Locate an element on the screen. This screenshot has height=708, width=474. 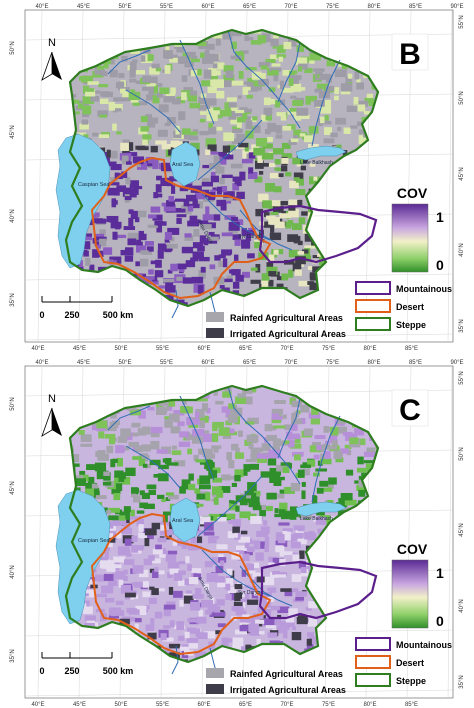
place-label-caspian: Caspian Sea is located at coordinates (94, 541).